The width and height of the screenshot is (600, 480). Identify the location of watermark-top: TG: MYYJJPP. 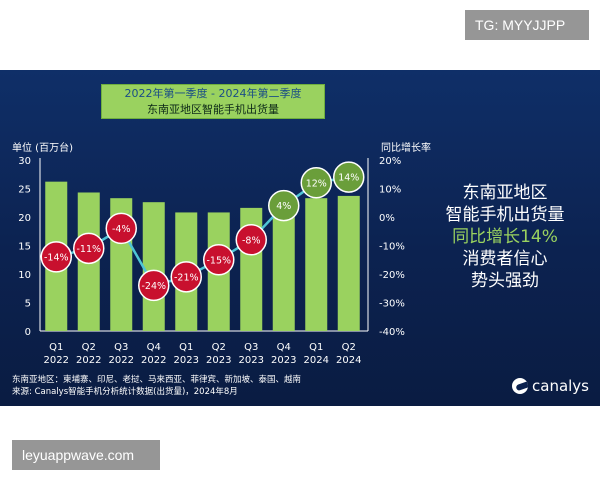
(527, 25).